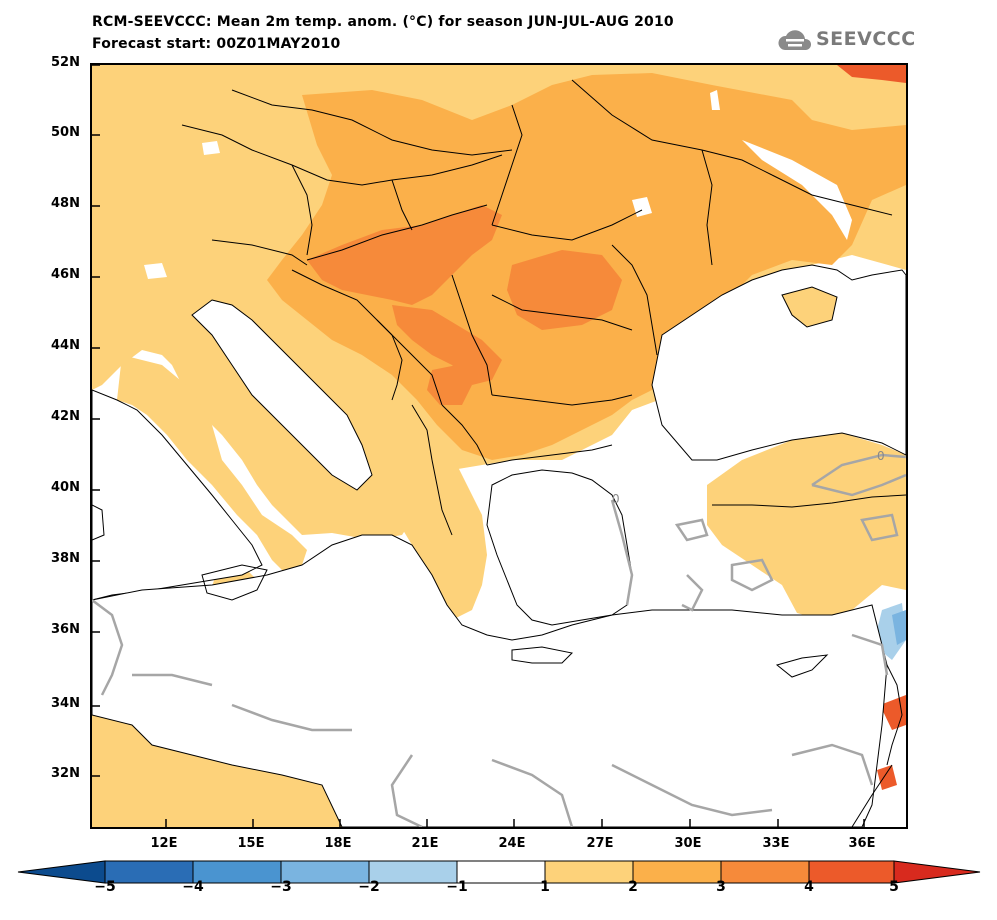 The width and height of the screenshot is (997, 920). What do you see at coordinates (65, 203) in the screenshot?
I see `lat-label-48n: 48N` at bounding box center [65, 203].